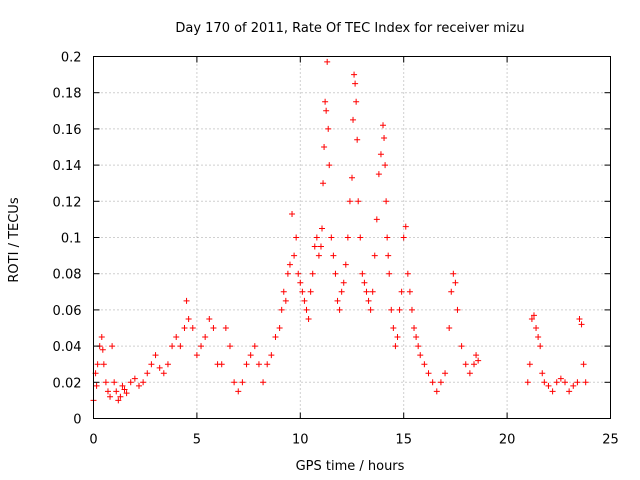 This screenshot has width=640, height=480. What do you see at coordinates (71, 239) in the screenshot?
I see `y-tick-label: 0.1` at bounding box center [71, 239].